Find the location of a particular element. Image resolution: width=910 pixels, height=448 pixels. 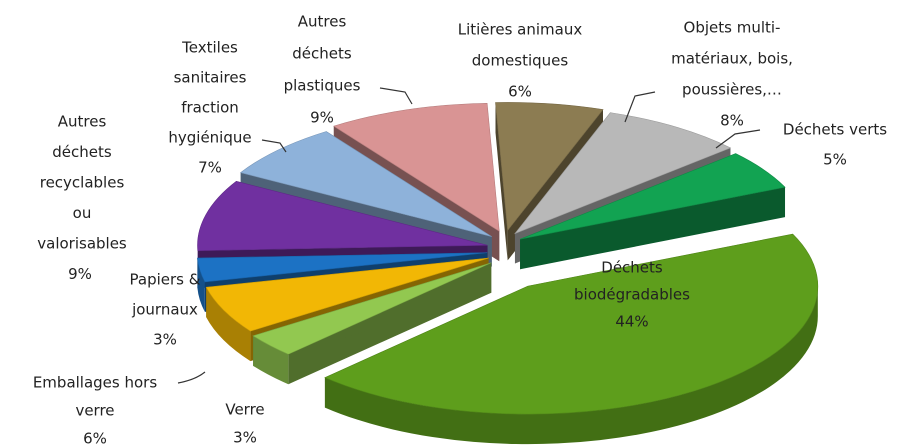

slice-label: sanitaires is located at coordinates (210, 78).